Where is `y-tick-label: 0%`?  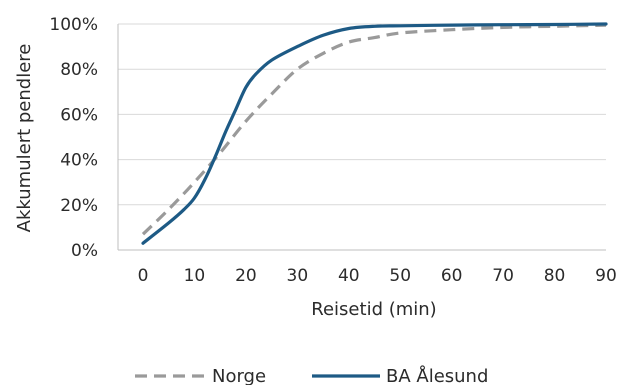 y-tick-label: 0% is located at coordinates (84, 251).